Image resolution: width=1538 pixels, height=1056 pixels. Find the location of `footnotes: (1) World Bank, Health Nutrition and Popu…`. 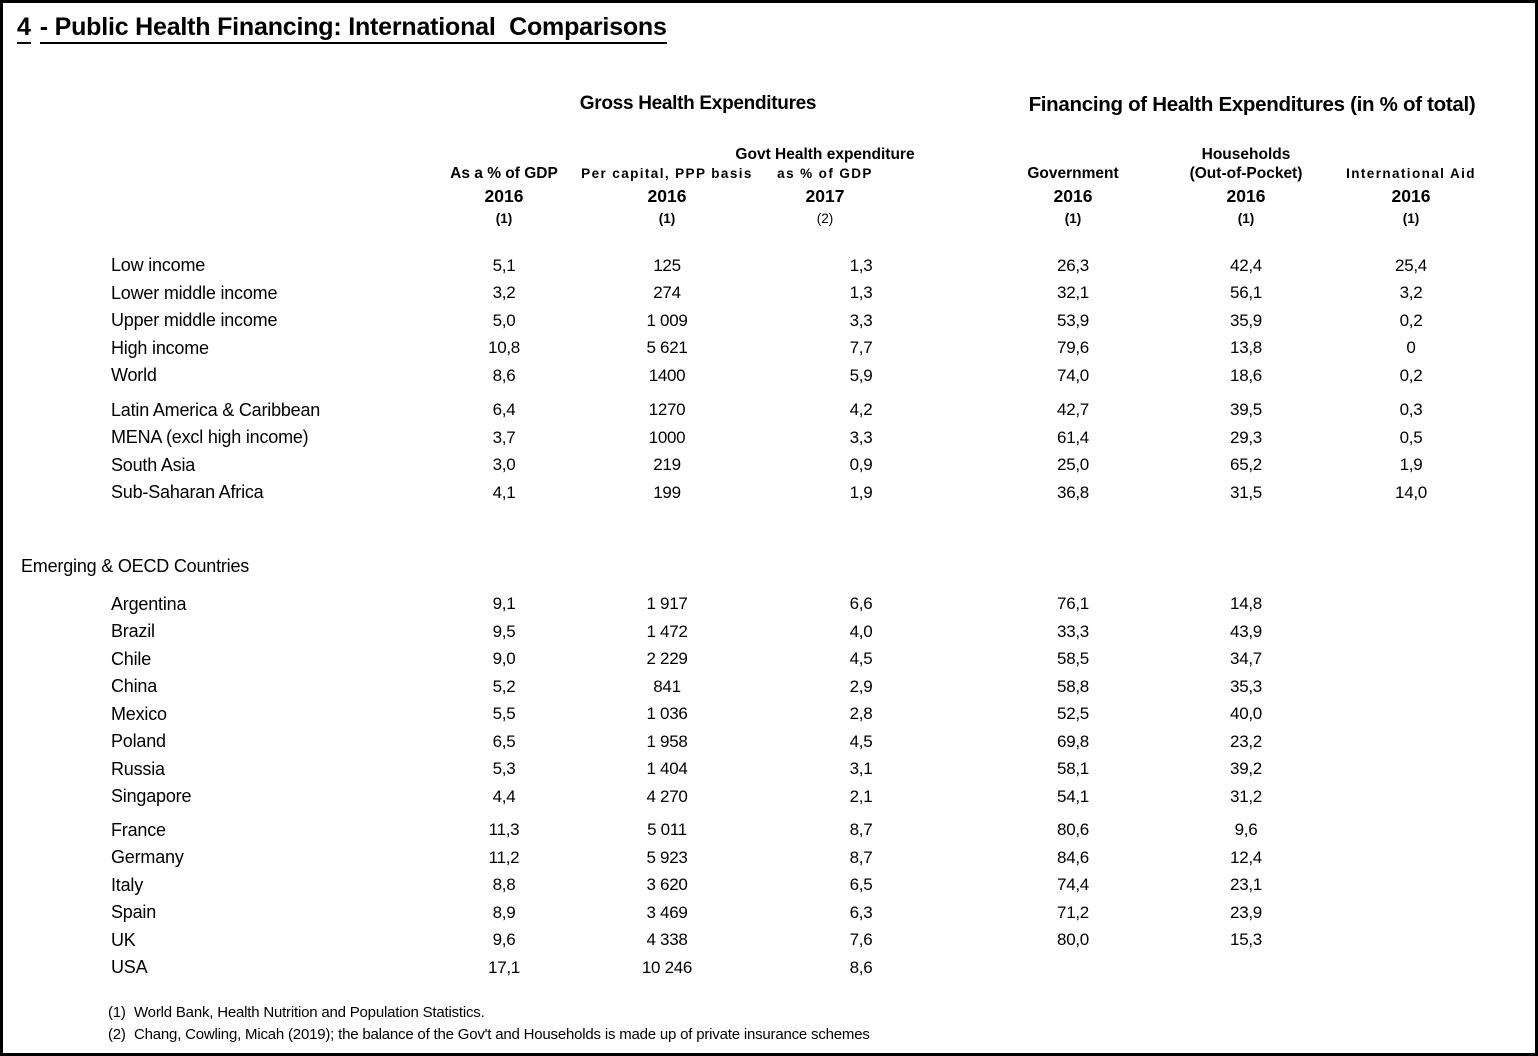

footnotes: (1) World Bank, Health Nutrition and Popu… is located at coordinates (821, 1024).